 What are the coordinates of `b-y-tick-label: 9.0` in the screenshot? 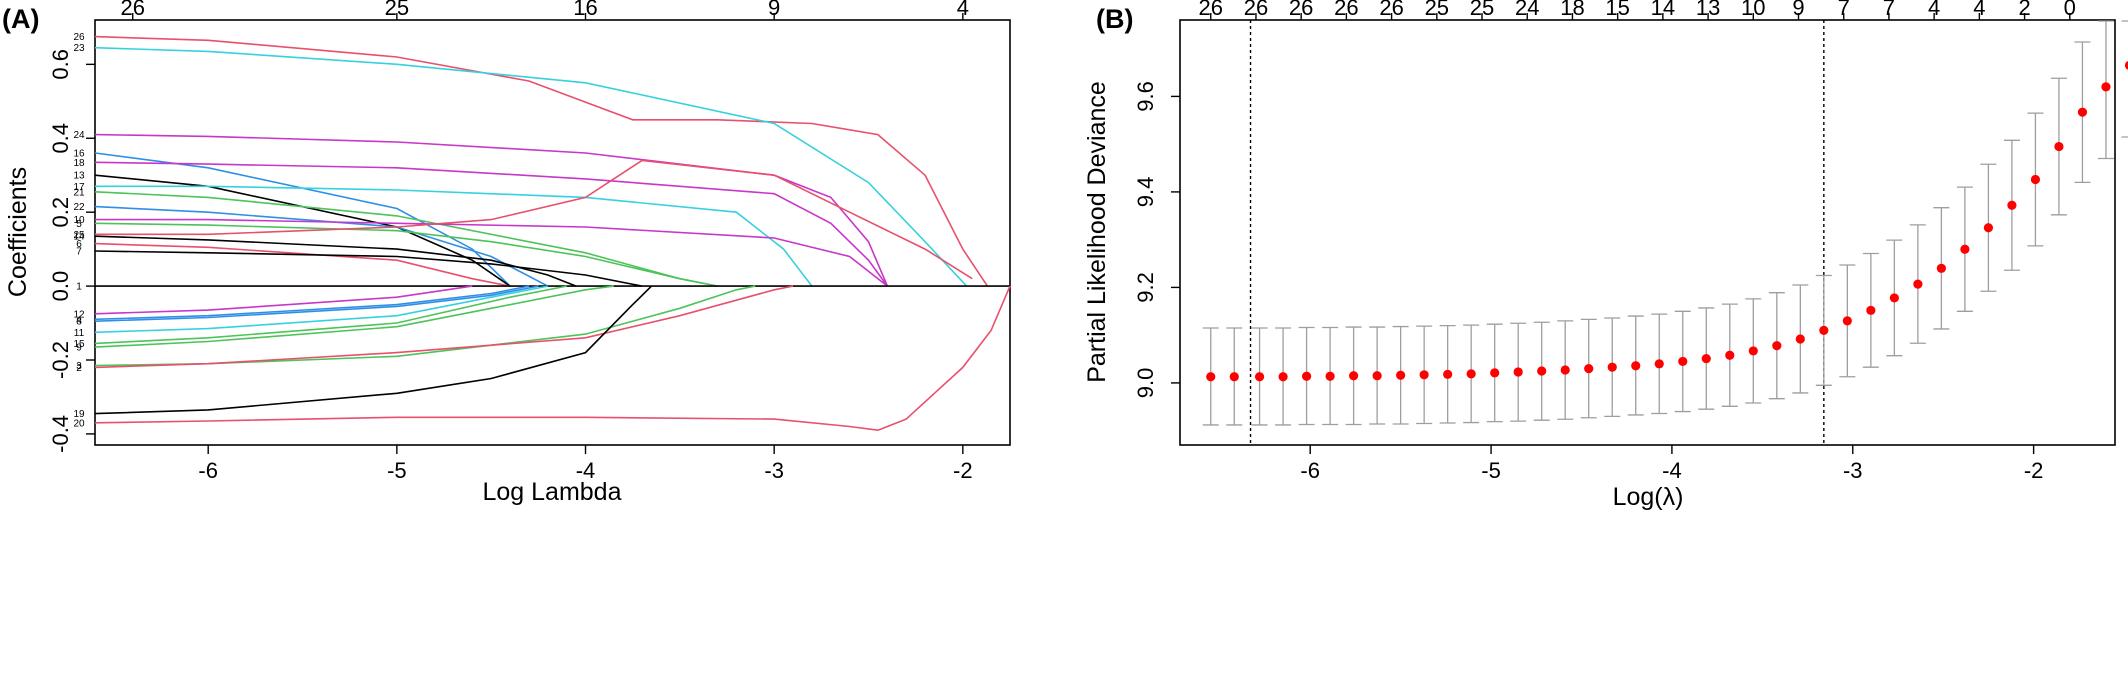 It's located at (1145, 383).